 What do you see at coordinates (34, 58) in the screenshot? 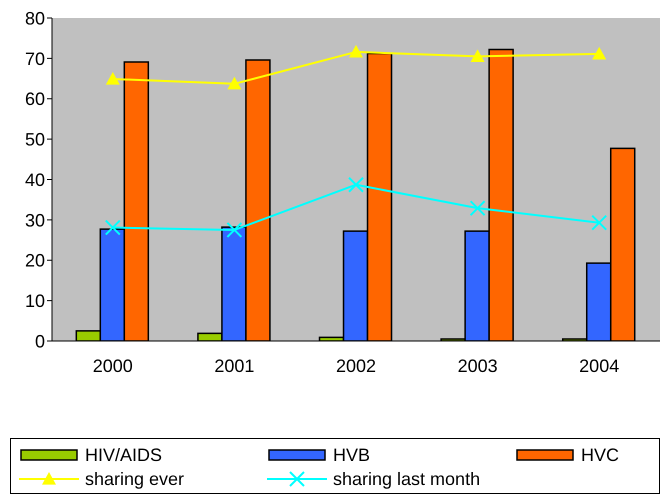
I see `y-tick-label: 70` at bounding box center [34, 58].